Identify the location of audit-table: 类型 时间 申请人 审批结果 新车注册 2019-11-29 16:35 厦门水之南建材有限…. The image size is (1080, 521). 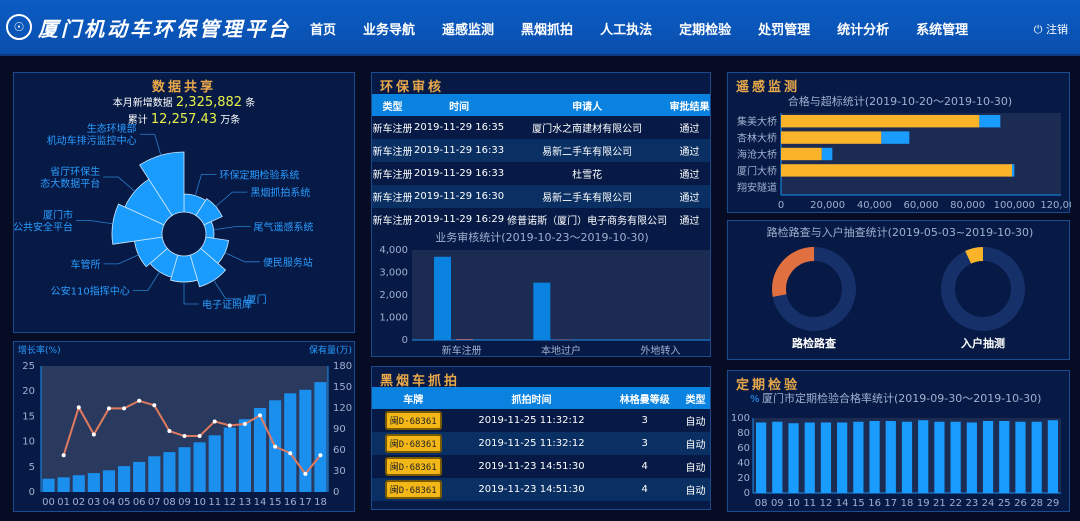
(541, 162).